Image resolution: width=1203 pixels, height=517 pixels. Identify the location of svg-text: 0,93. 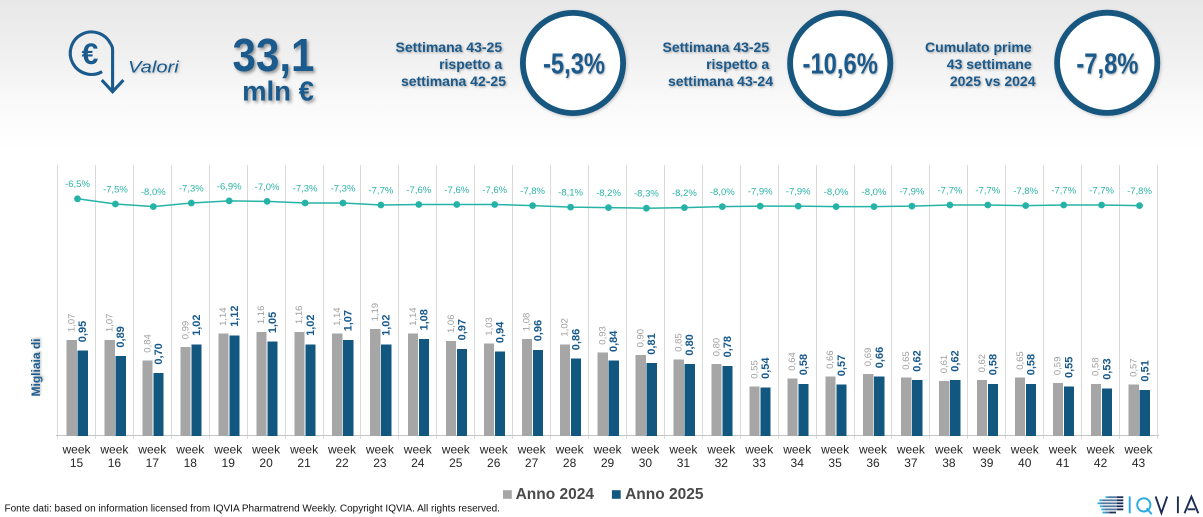
(603, 335).